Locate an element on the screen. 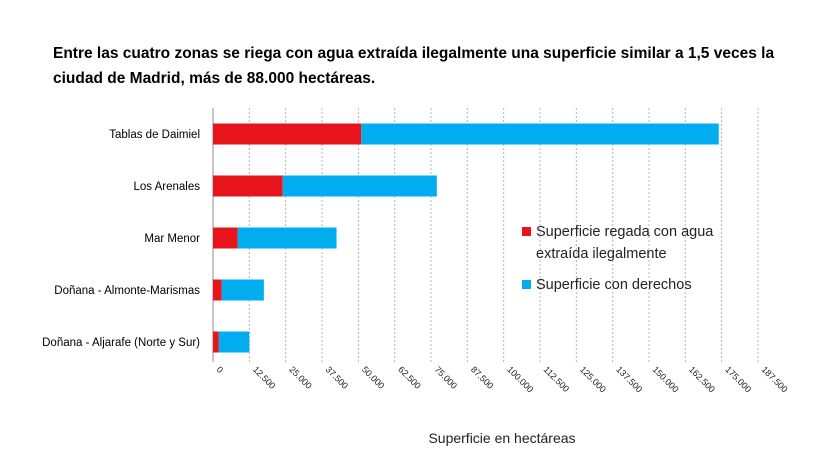 The height and width of the screenshot is (469, 834). x-tick-label: 150.000 is located at coordinates (666, 379).